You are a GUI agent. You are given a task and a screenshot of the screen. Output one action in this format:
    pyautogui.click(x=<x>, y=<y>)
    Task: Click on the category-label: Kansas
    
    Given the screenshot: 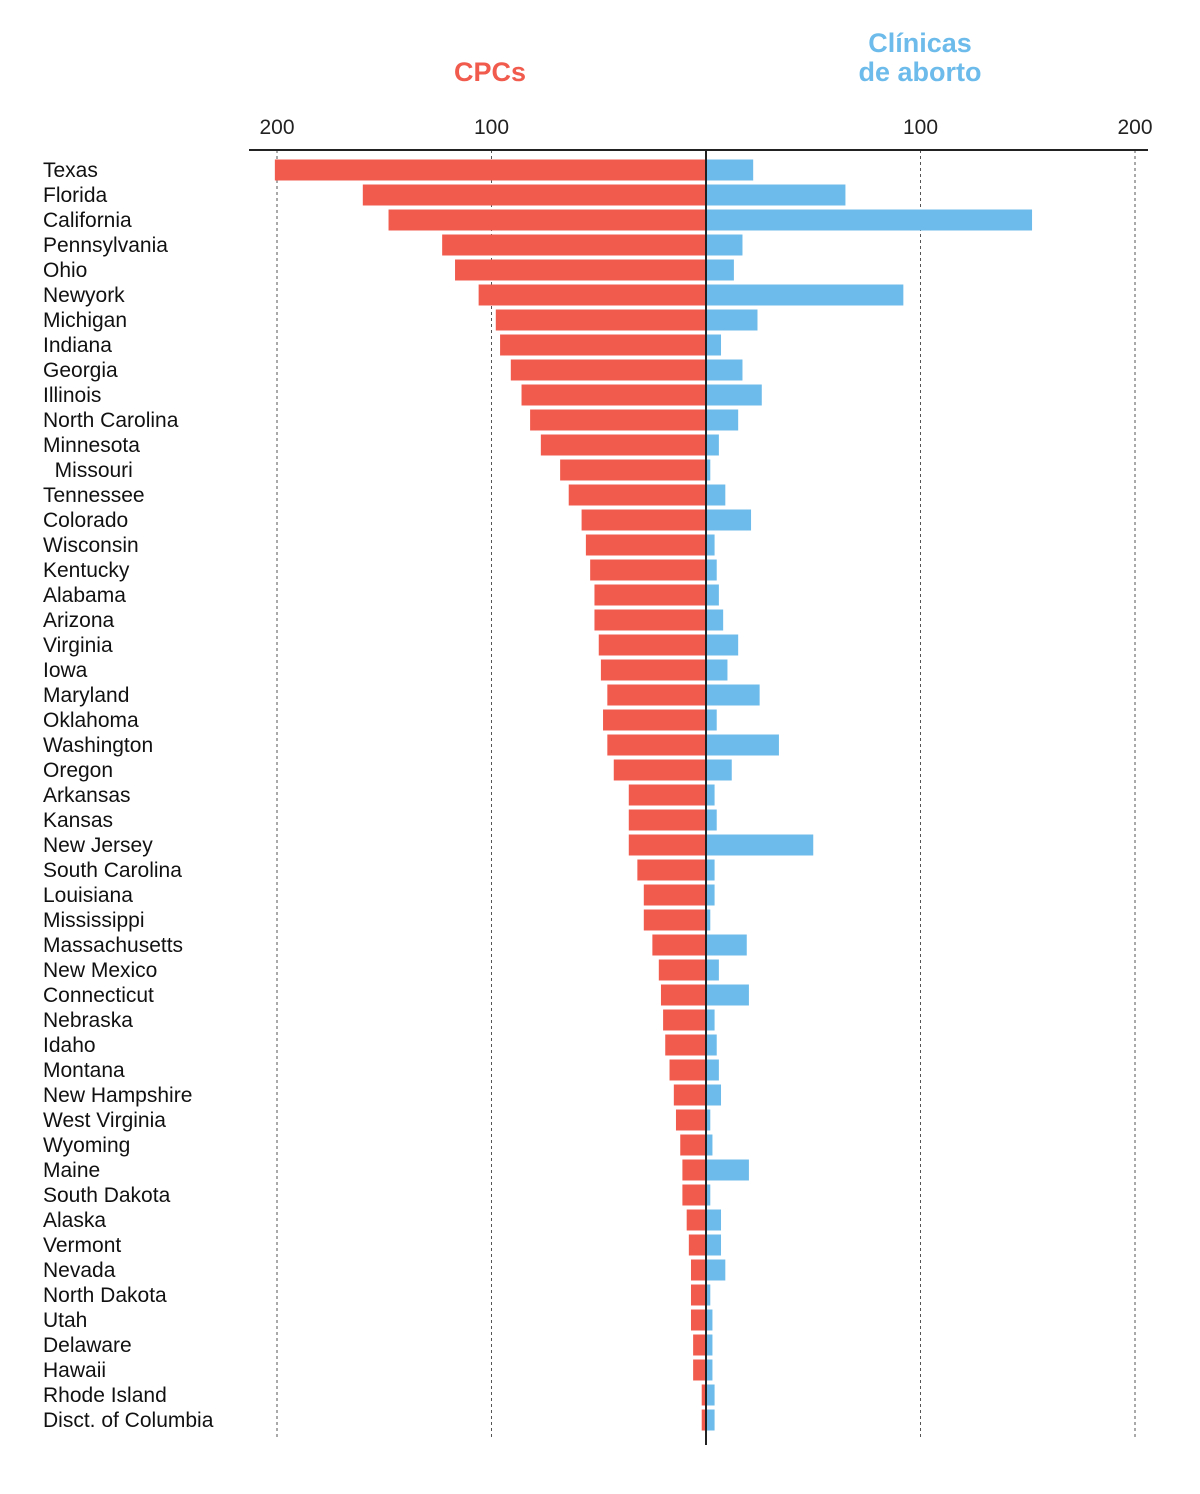 What is the action you would take?
    pyautogui.click(x=78, y=820)
    